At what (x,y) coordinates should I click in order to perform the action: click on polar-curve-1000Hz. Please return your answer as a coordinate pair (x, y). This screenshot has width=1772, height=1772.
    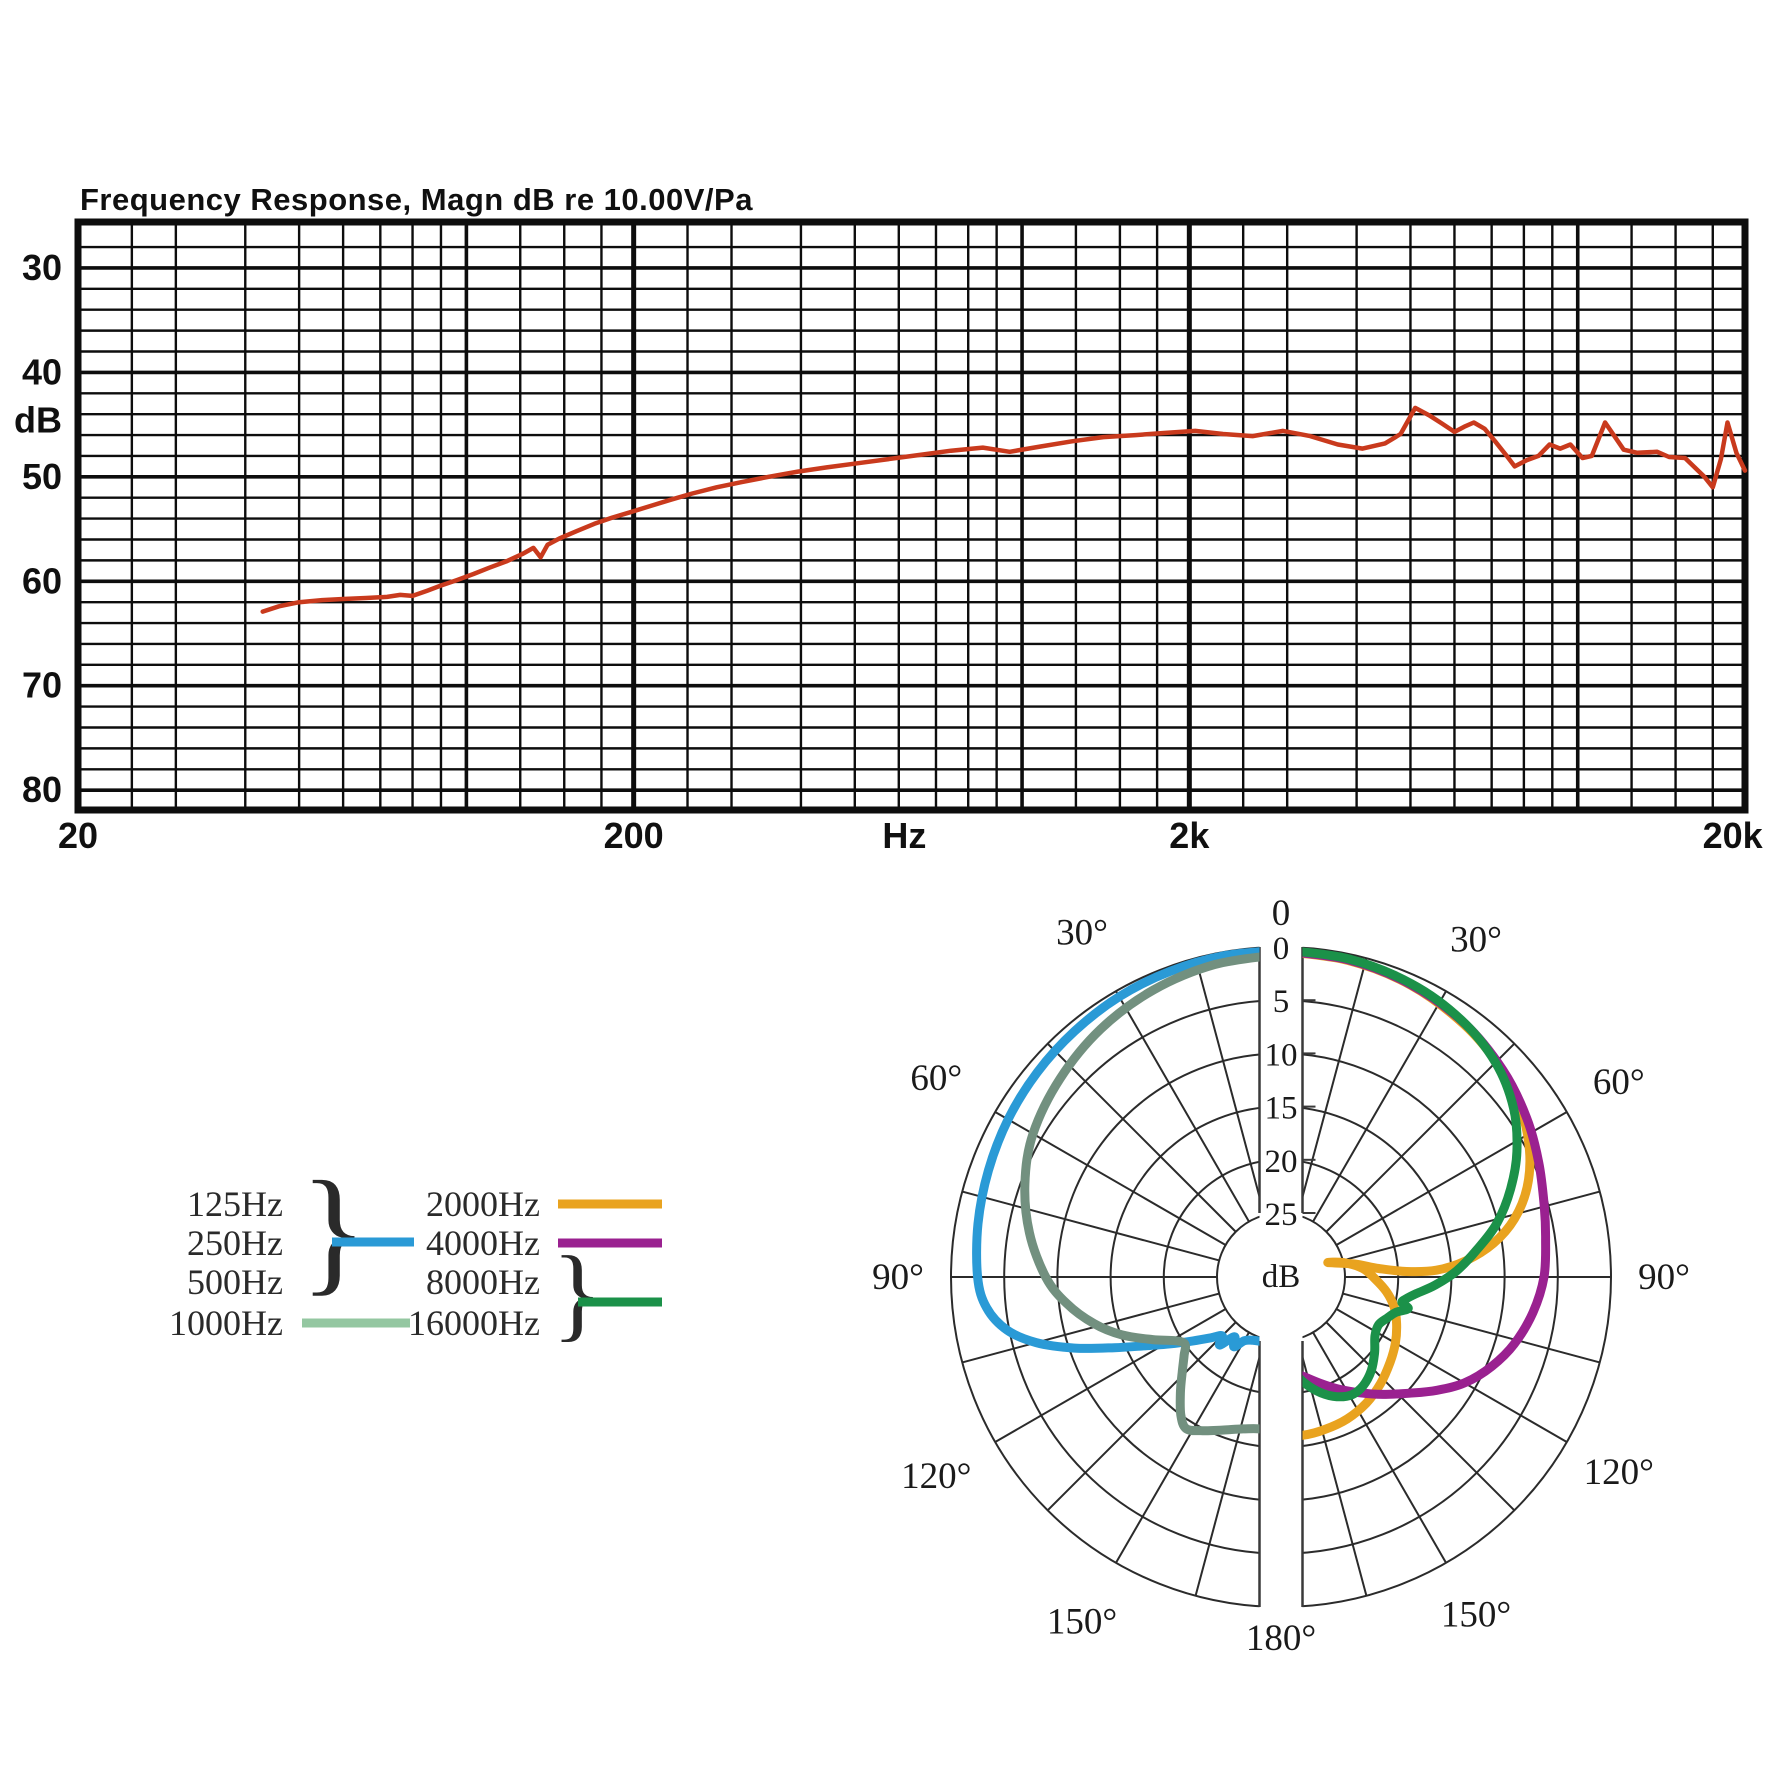
    Looking at the image, I should click on (1140, 1194).